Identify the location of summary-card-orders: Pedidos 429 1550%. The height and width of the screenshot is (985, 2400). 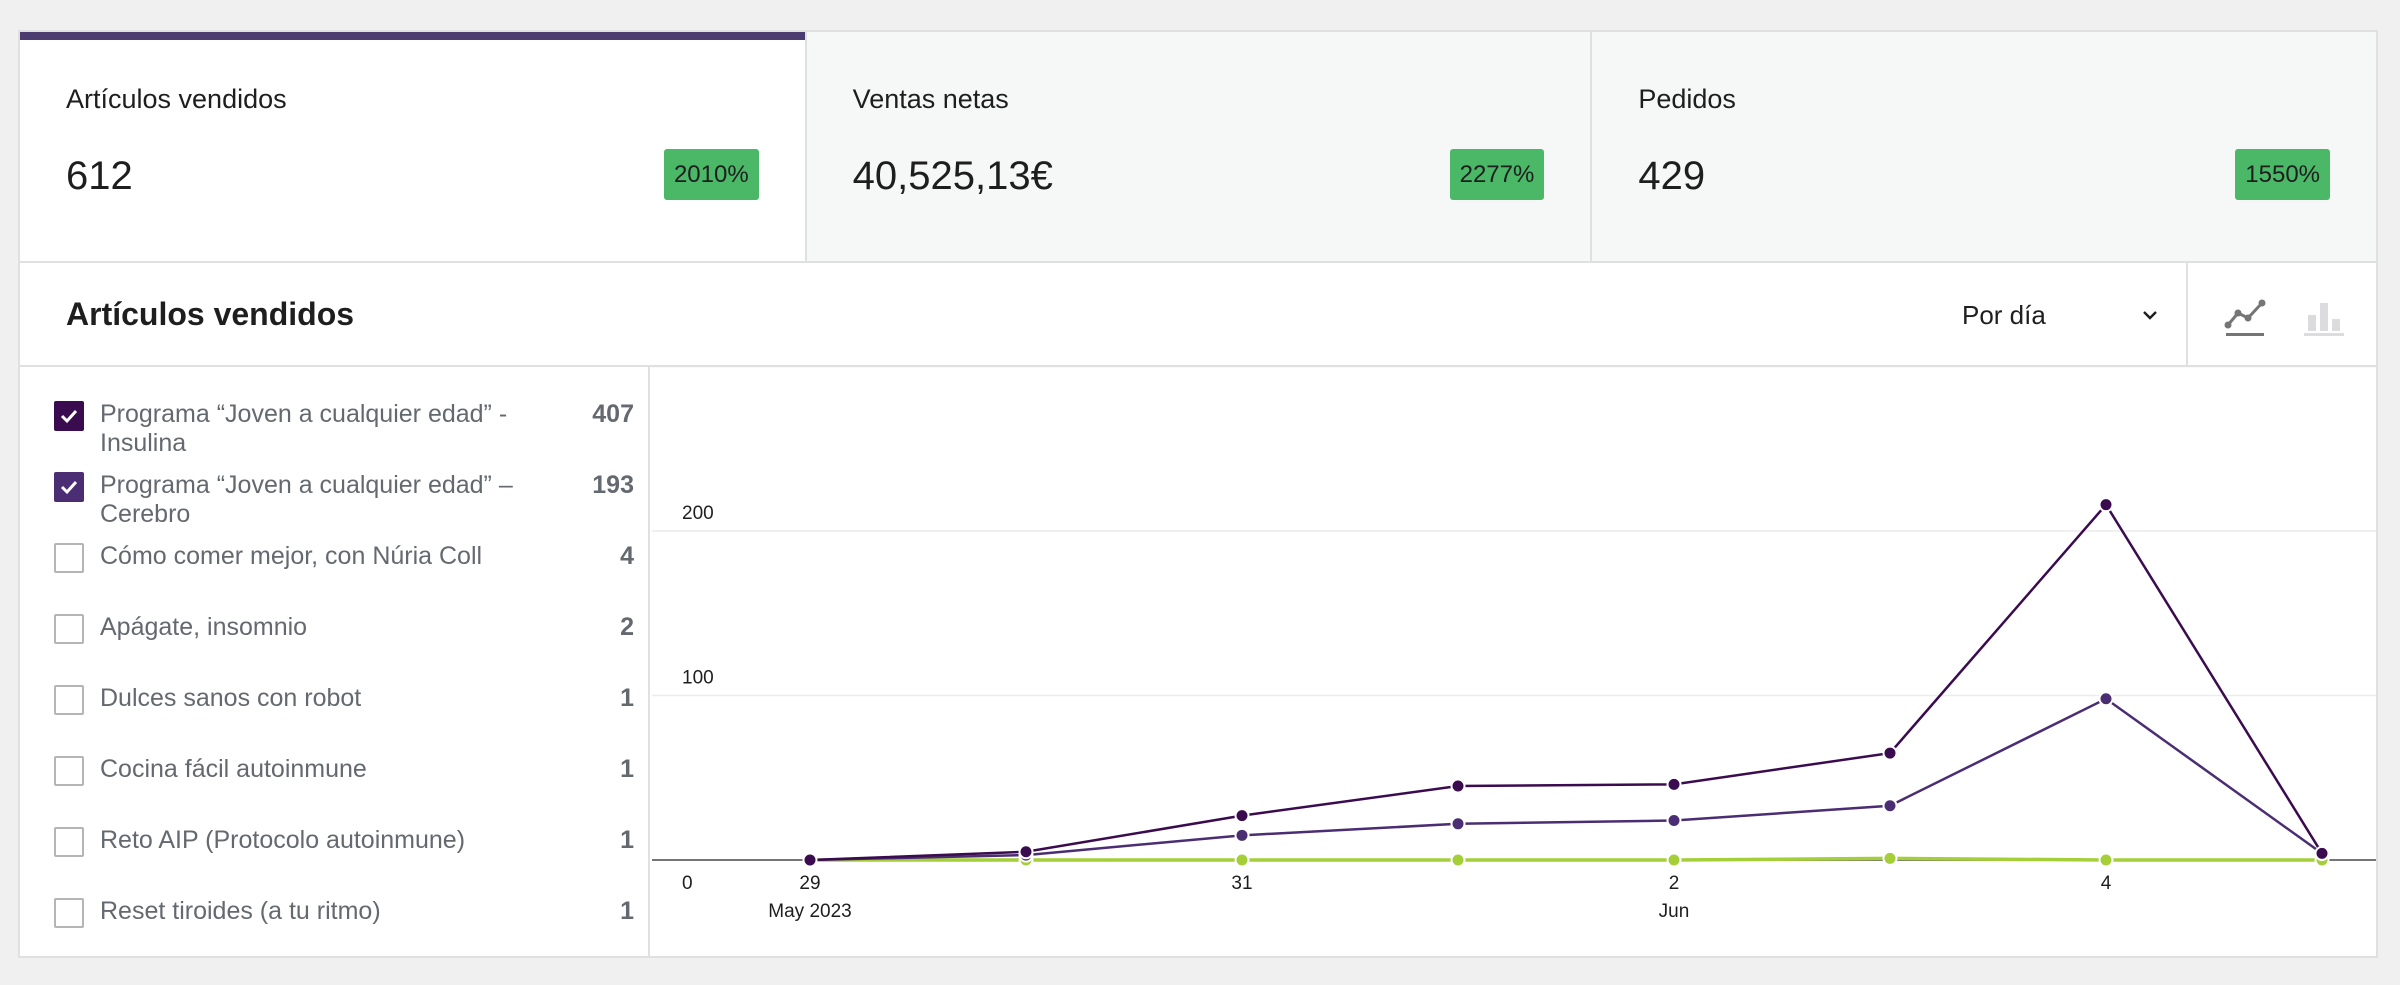
(1983, 146).